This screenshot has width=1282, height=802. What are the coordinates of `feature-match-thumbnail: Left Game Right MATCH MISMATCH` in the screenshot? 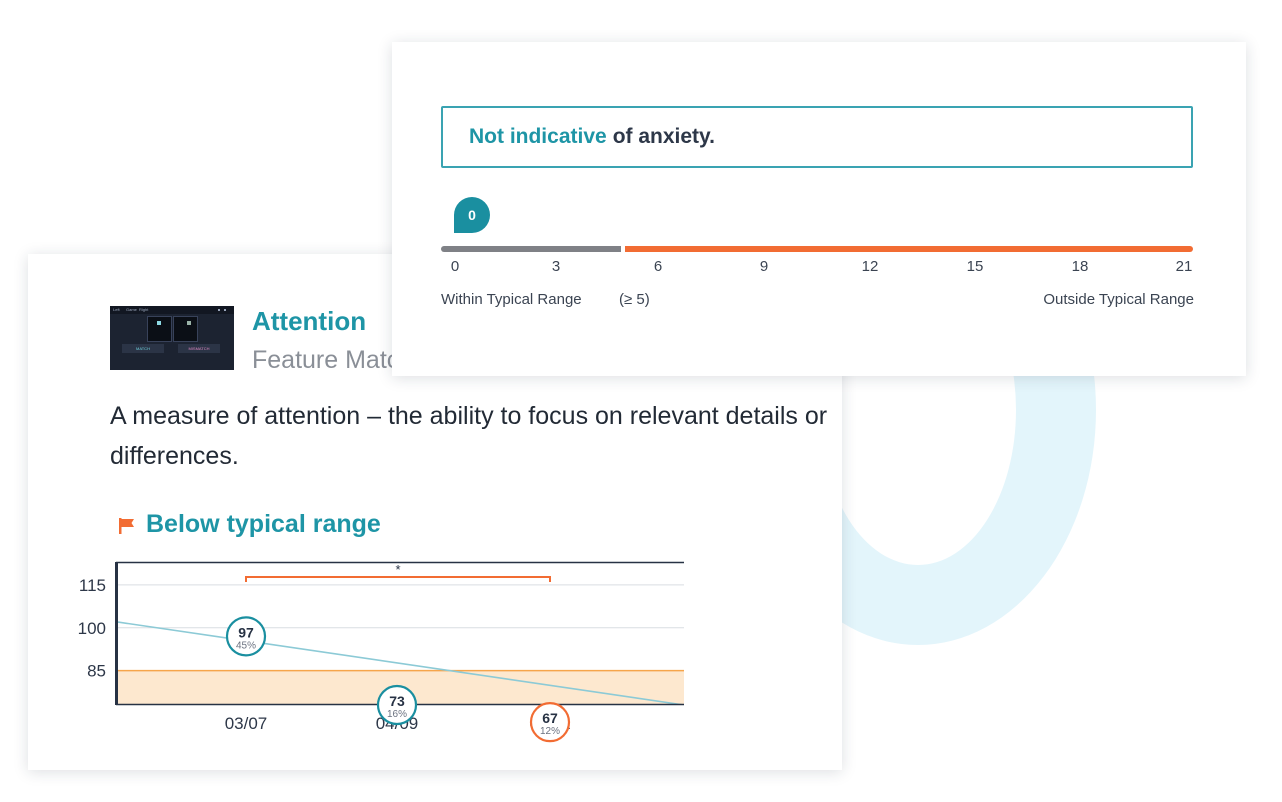 It's located at (172, 338).